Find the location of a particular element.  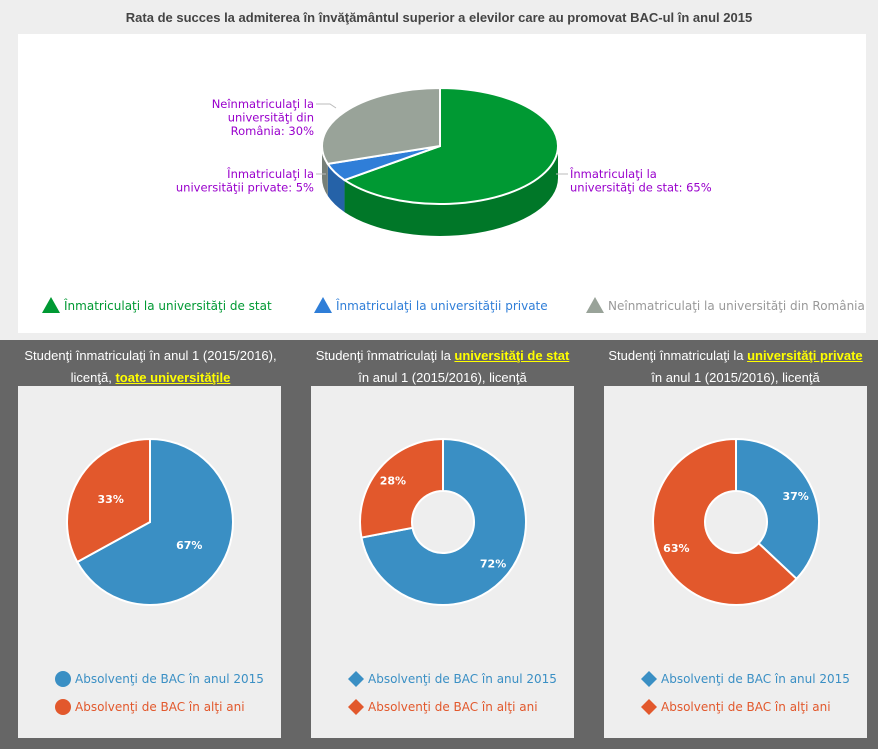

data-label-0: universităţi de stat: 65% is located at coordinates (641, 188).